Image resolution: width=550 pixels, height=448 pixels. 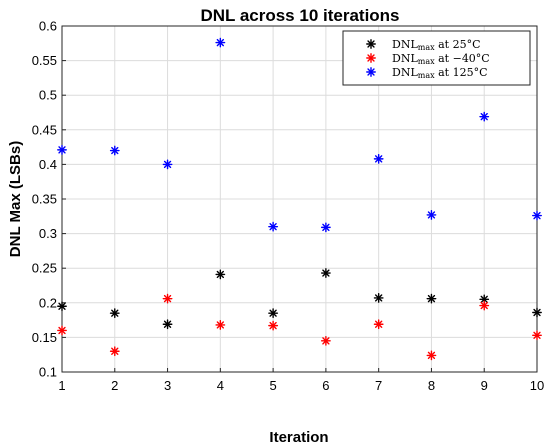 What do you see at coordinates (44, 199) in the screenshot?
I see `y-tick-label: 0.35` at bounding box center [44, 199].